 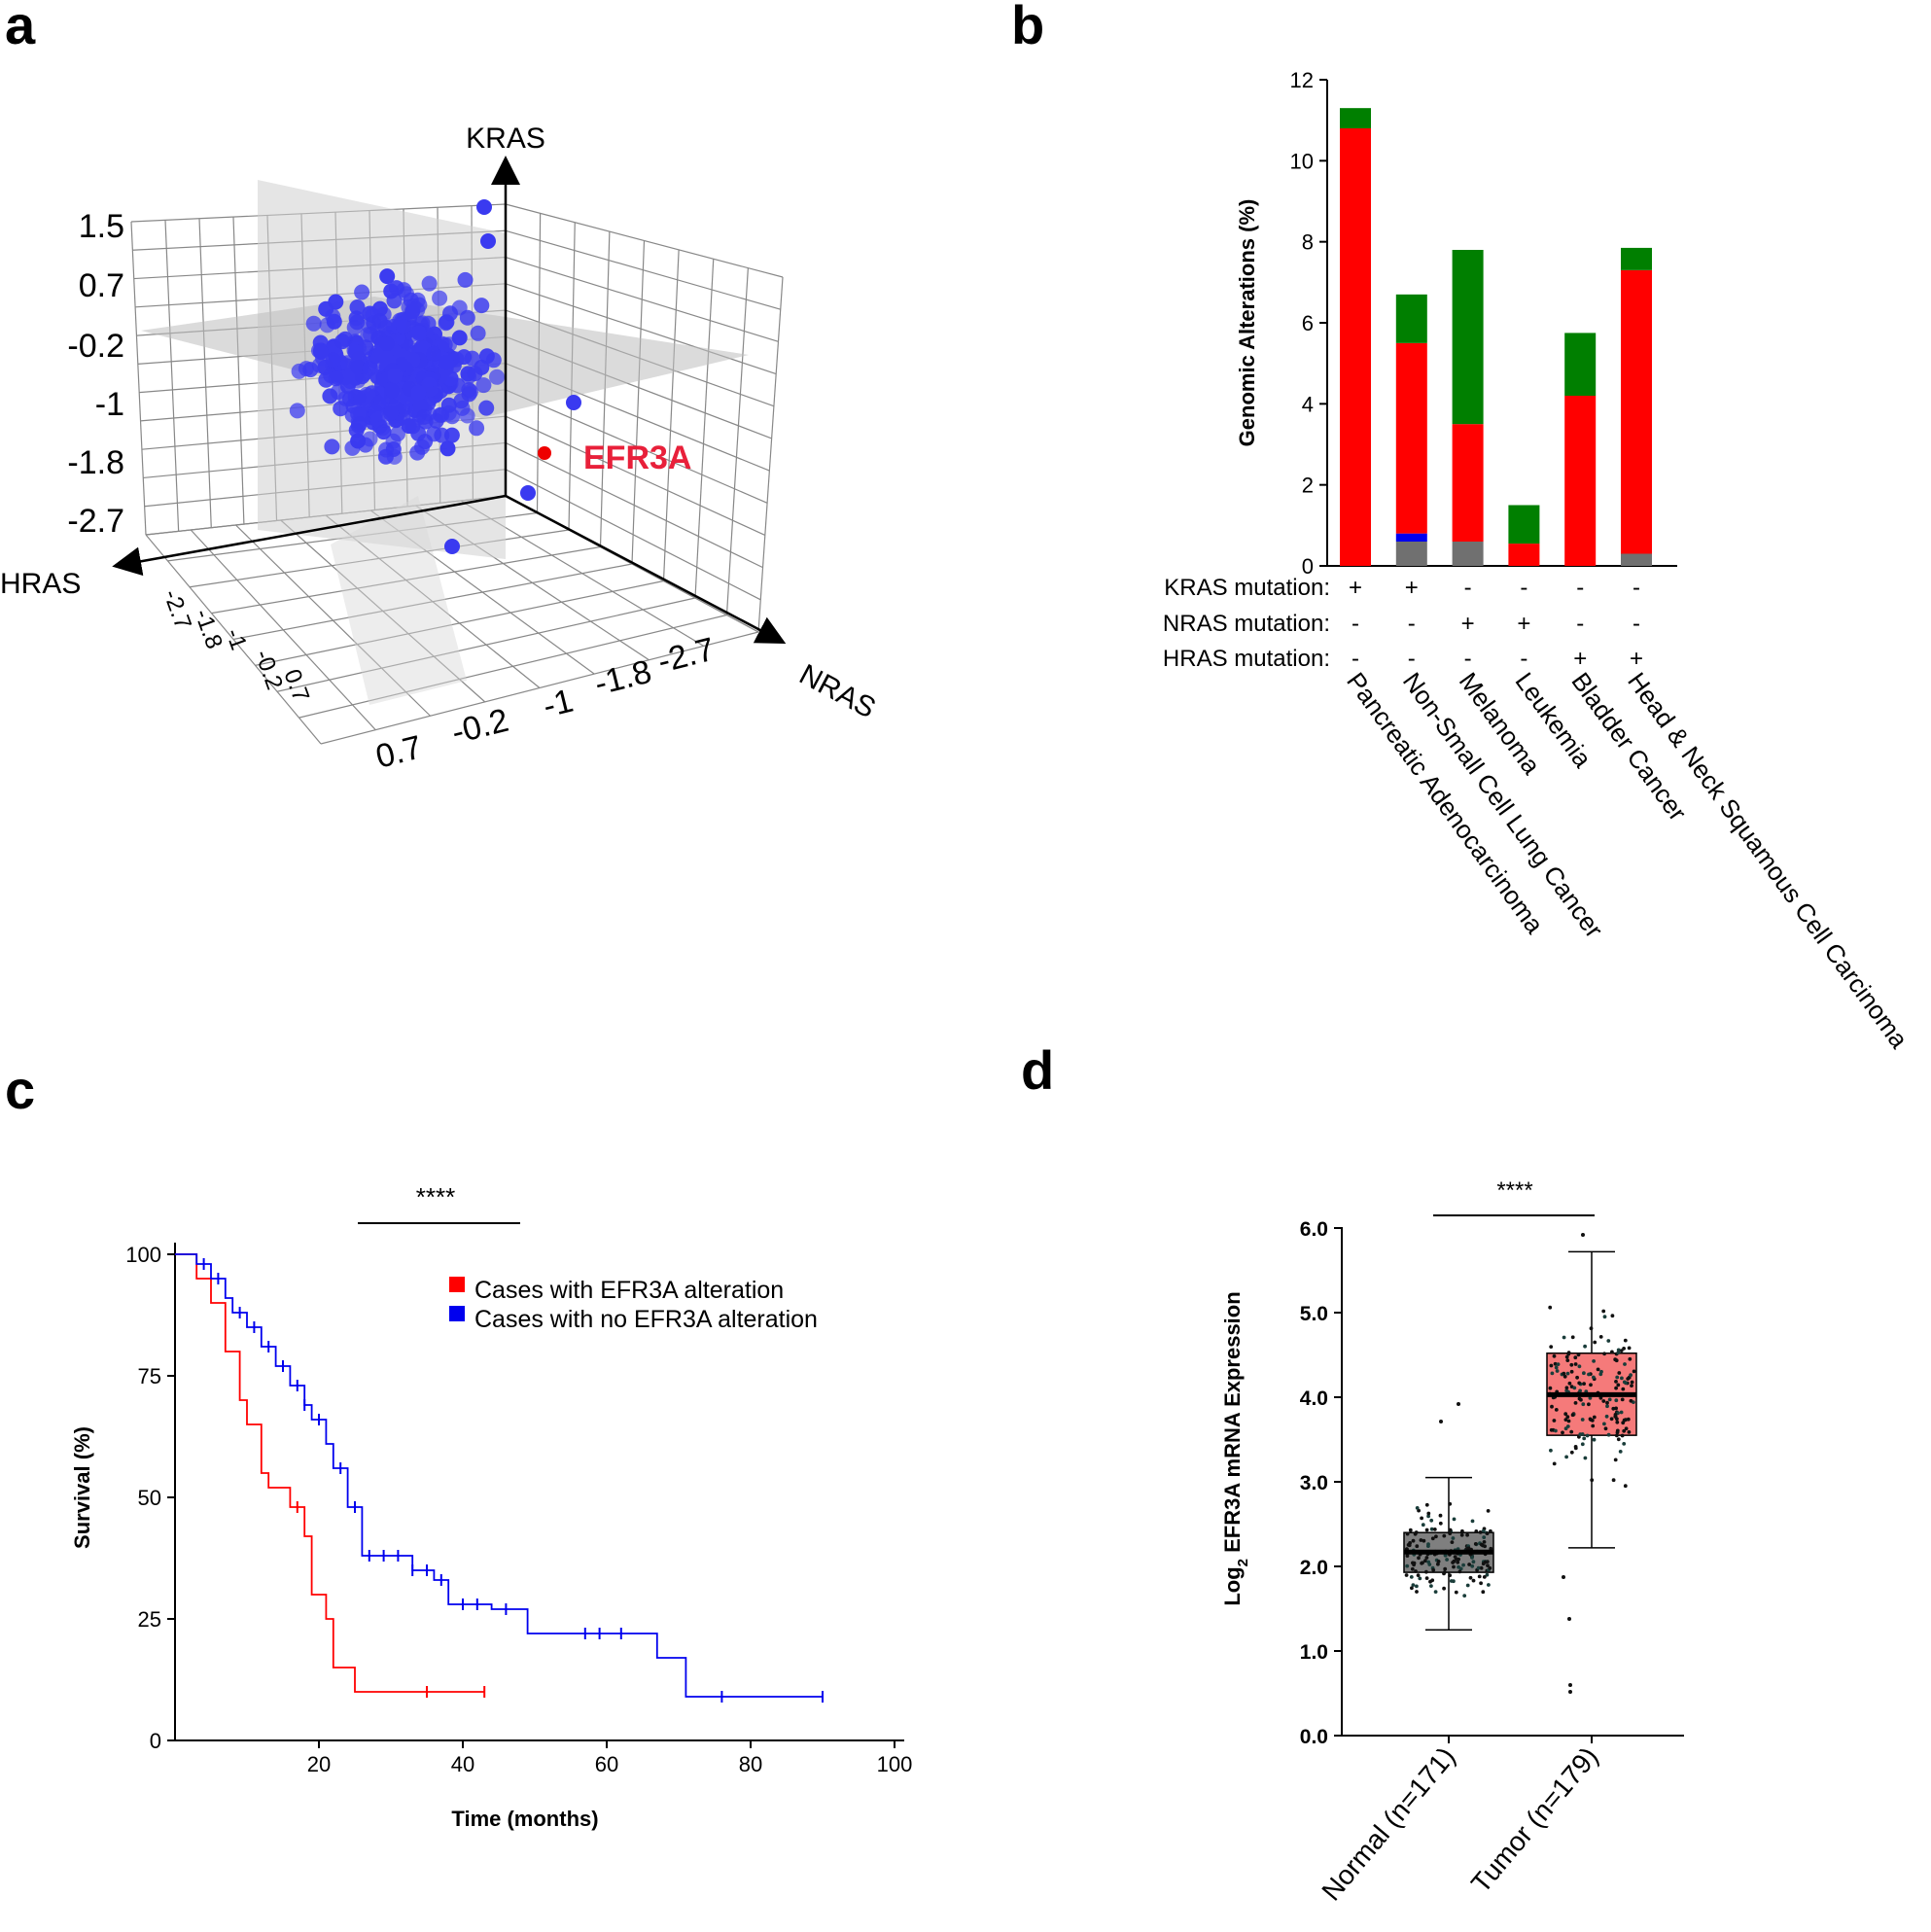 I want to click on panel-d-y-tick-label: 0.0, so click(x=1314, y=1737).